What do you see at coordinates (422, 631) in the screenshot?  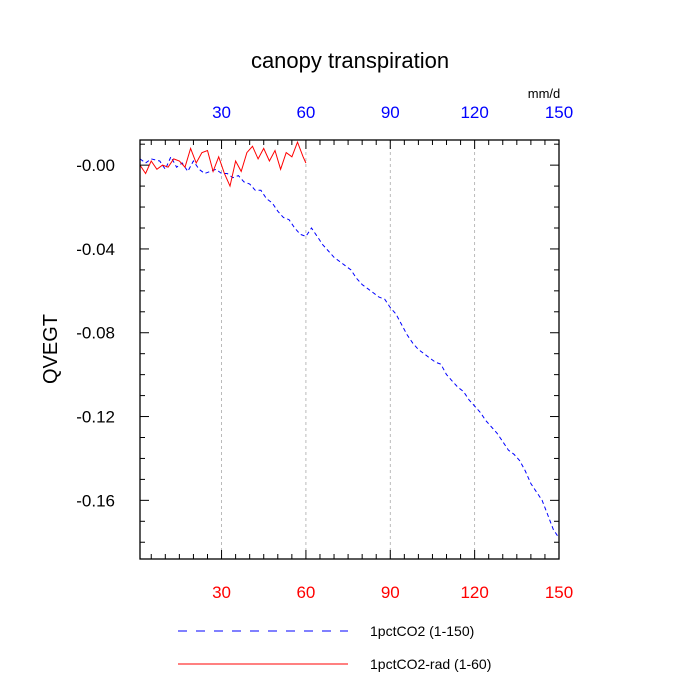 I see `legend-label-0: 1pctCO2 (1-150)` at bounding box center [422, 631].